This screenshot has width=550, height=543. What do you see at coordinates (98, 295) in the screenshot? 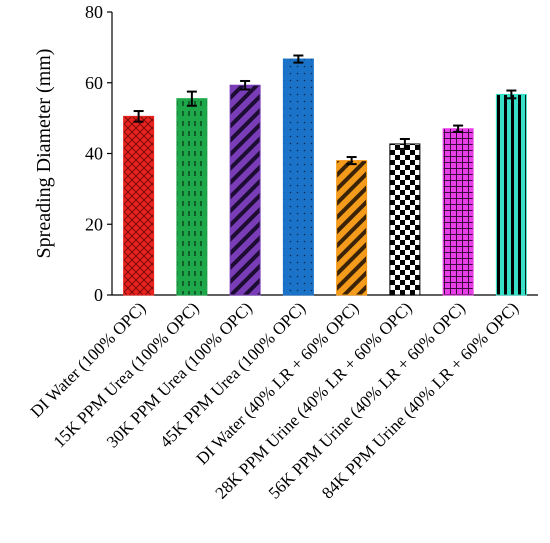
I see `y-tick-label: 0` at bounding box center [98, 295].